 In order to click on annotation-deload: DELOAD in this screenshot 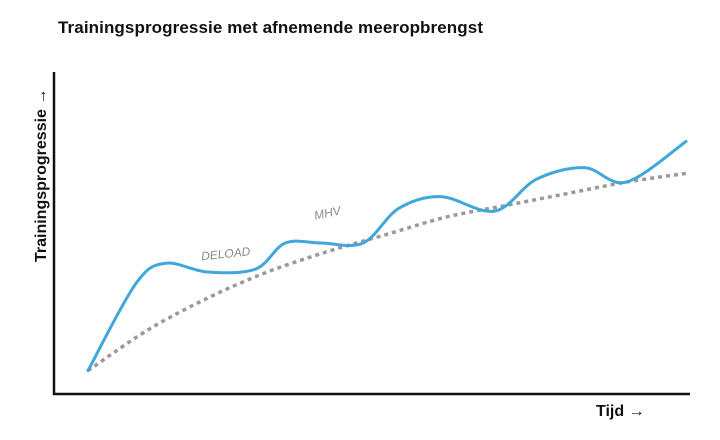, I will do `click(225, 253)`.